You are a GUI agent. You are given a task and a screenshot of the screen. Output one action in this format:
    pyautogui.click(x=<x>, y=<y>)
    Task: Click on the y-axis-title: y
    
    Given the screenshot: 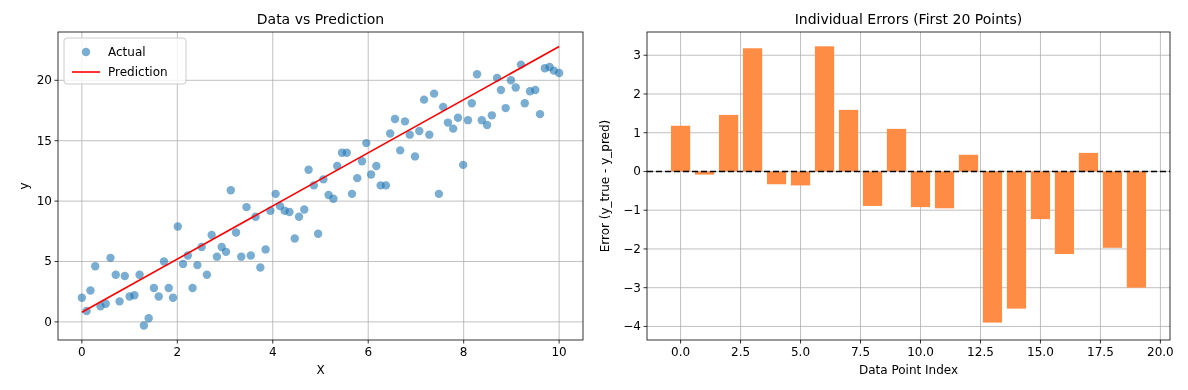 What is the action you would take?
    pyautogui.click(x=24, y=186)
    